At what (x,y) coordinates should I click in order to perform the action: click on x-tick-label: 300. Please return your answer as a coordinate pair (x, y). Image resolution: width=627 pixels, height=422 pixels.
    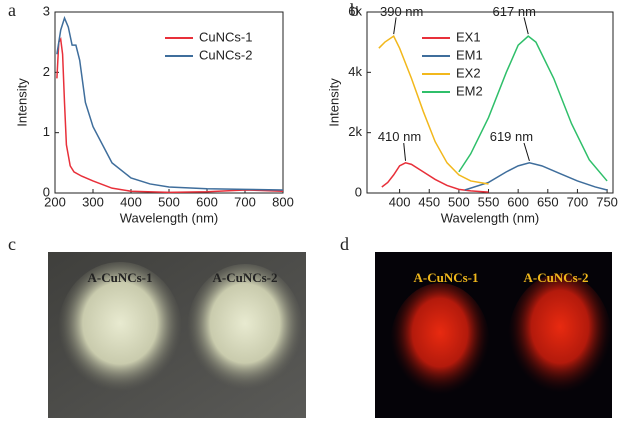
    Looking at the image, I should click on (93, 201).